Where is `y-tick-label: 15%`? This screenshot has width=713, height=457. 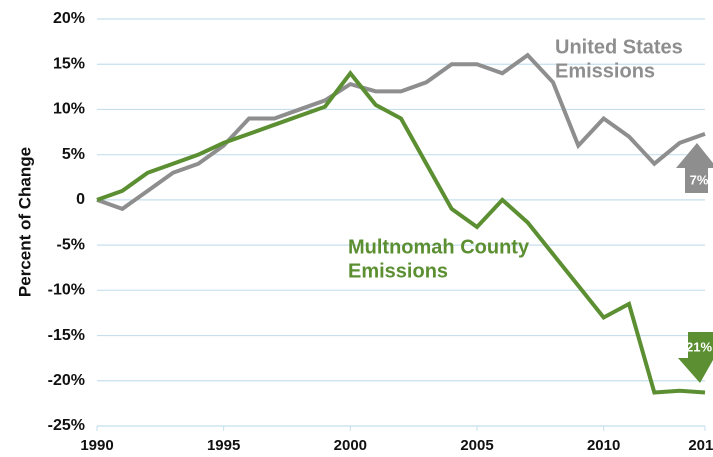 y-tick-label: 15% is located at coordinates (69, 63).